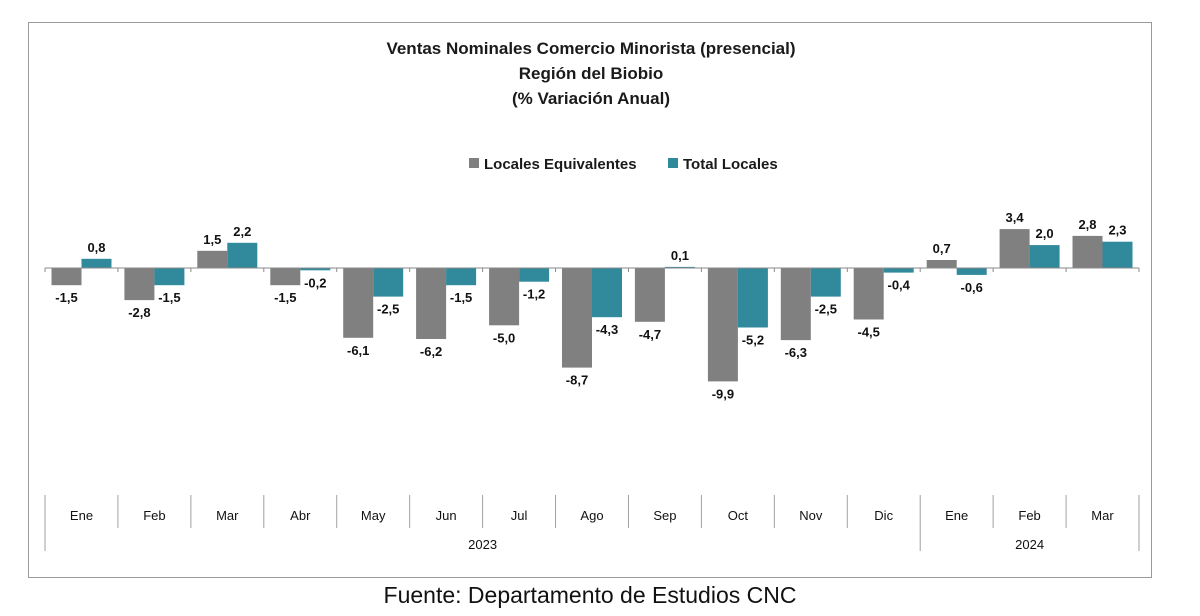  Describe the element at coordinates (1029, 515) in the screenshot. I see `month-label-13: Feb` at that location.